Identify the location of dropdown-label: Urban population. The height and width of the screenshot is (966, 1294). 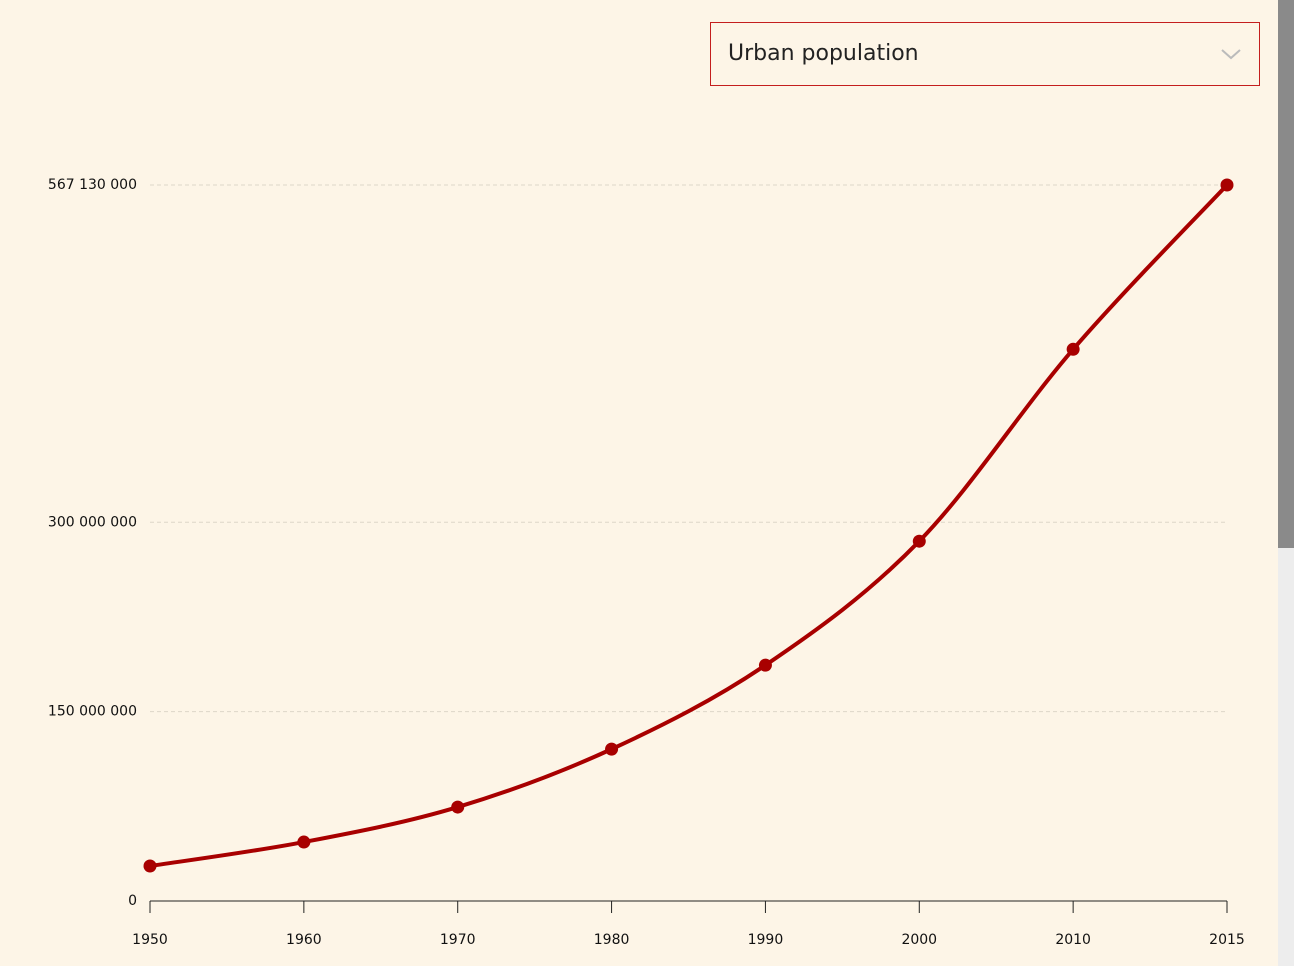
(823, 53).